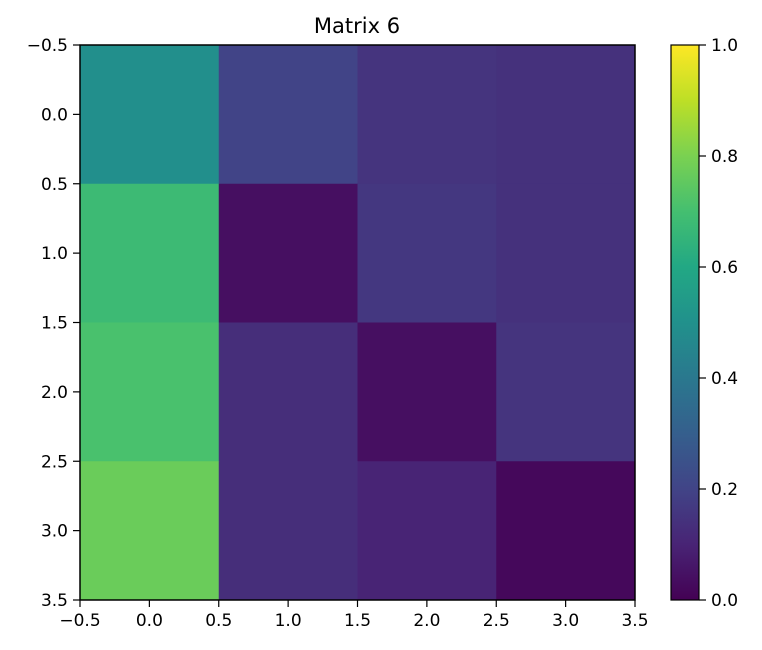 This screenshot has width=762, height=650. What do you see at coordinates (357, 26) in the screenshot?
I see `chart-title: Matrix 6` at bounding box center [357, 26].